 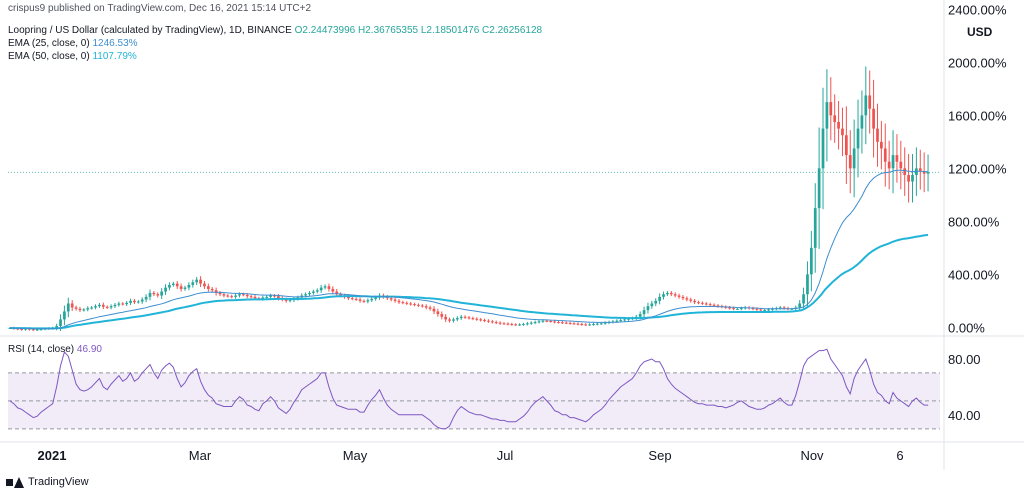 What do you see at coordinates (505, 455) in the screenshot?
I see `time-tick-label: Jul` at bounding box center [505, 455].